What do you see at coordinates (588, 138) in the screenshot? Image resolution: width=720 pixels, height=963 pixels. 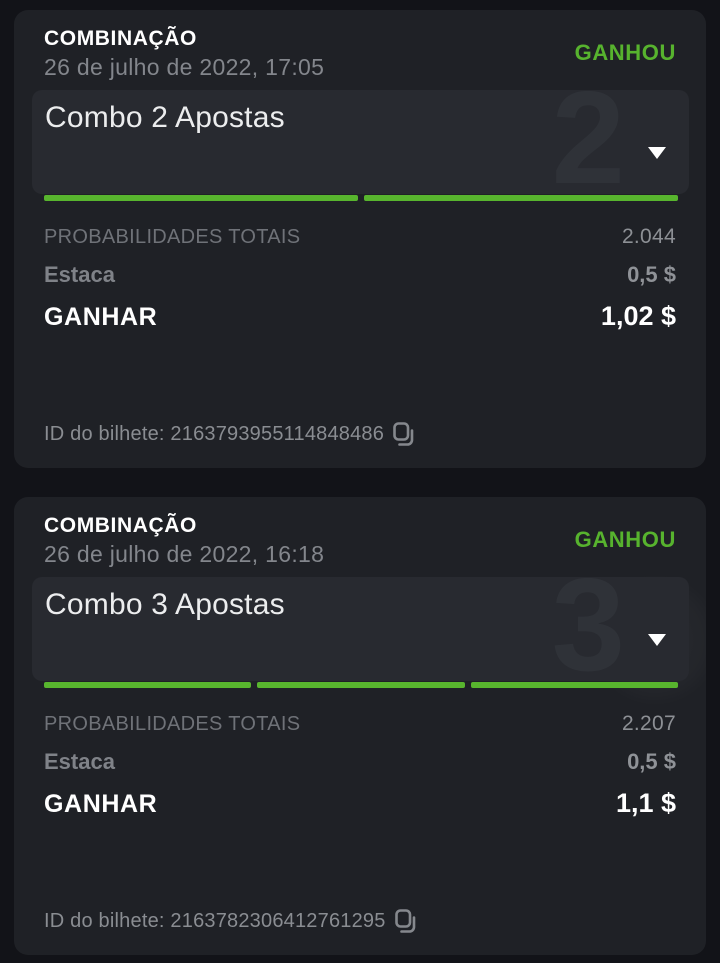 I see `legs-count-watermark: 2` at bounding box center [588, 138].